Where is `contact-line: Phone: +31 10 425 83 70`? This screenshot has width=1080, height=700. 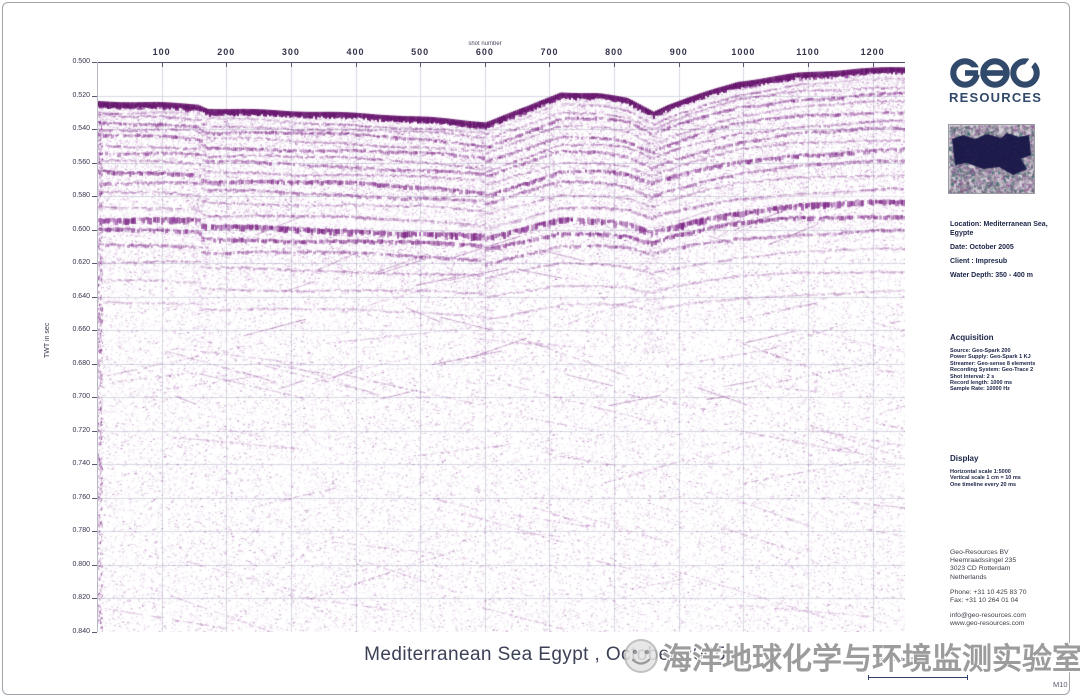 contact-line: Phone: +31 10 425 83 70 is located at coordinates (988, 592).